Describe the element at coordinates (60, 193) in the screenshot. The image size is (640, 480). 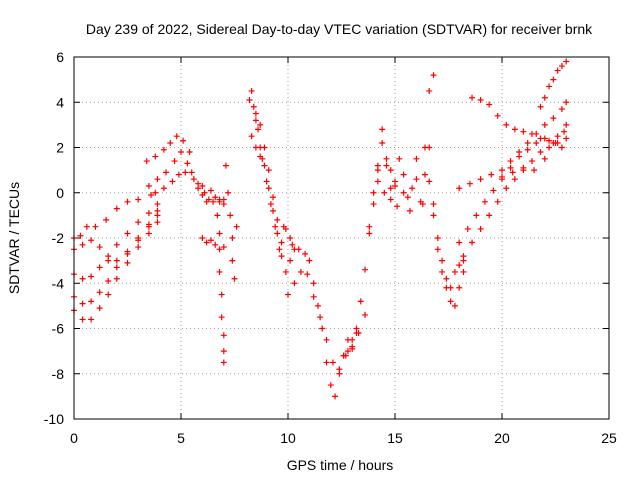
I see `y-tick-label: 0` at that location.